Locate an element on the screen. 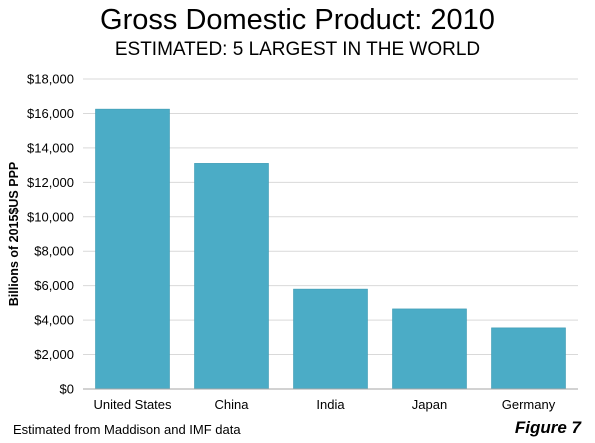  y-tick-label: $8,000 is located at coordinates (54, 251).